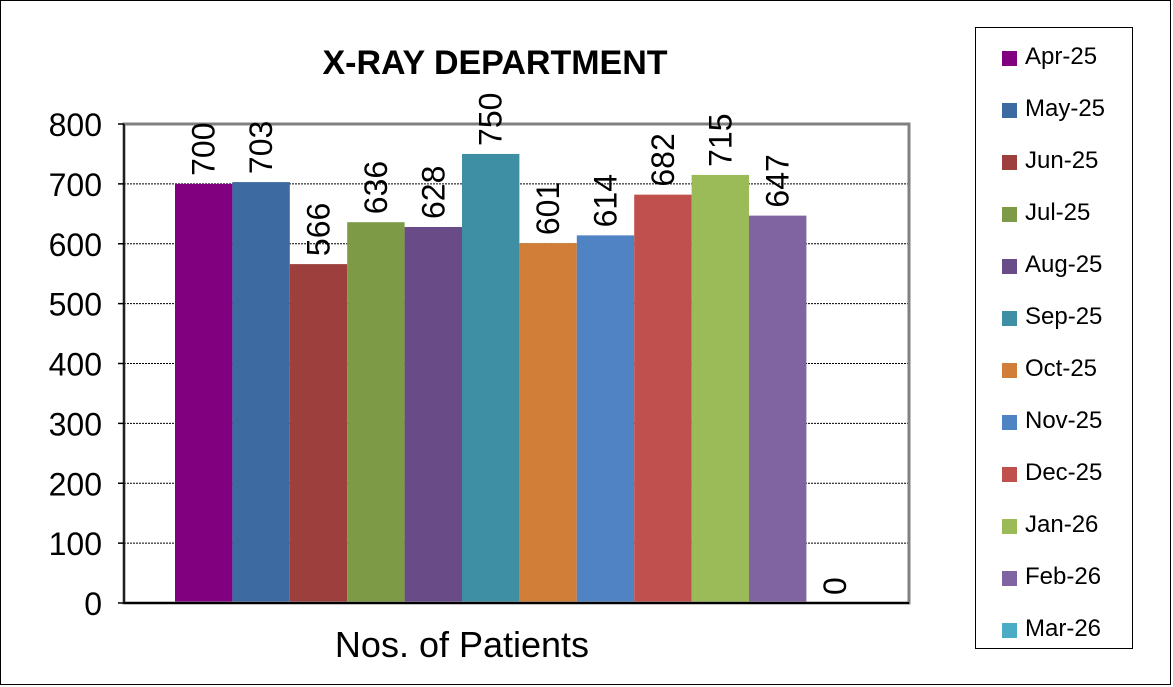  I want to click on legend-label: Jun-25, so click(1062, 160).